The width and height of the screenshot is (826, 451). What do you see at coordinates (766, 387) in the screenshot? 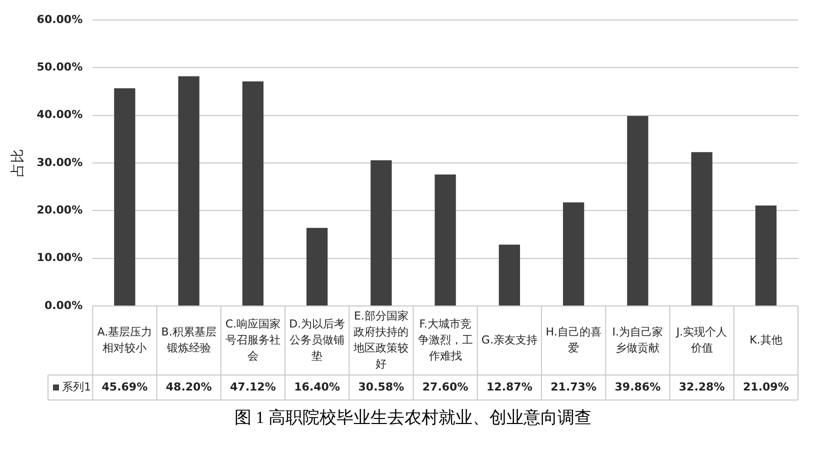
I see `data-label: 21.09%` at bounding box center [766, 387].